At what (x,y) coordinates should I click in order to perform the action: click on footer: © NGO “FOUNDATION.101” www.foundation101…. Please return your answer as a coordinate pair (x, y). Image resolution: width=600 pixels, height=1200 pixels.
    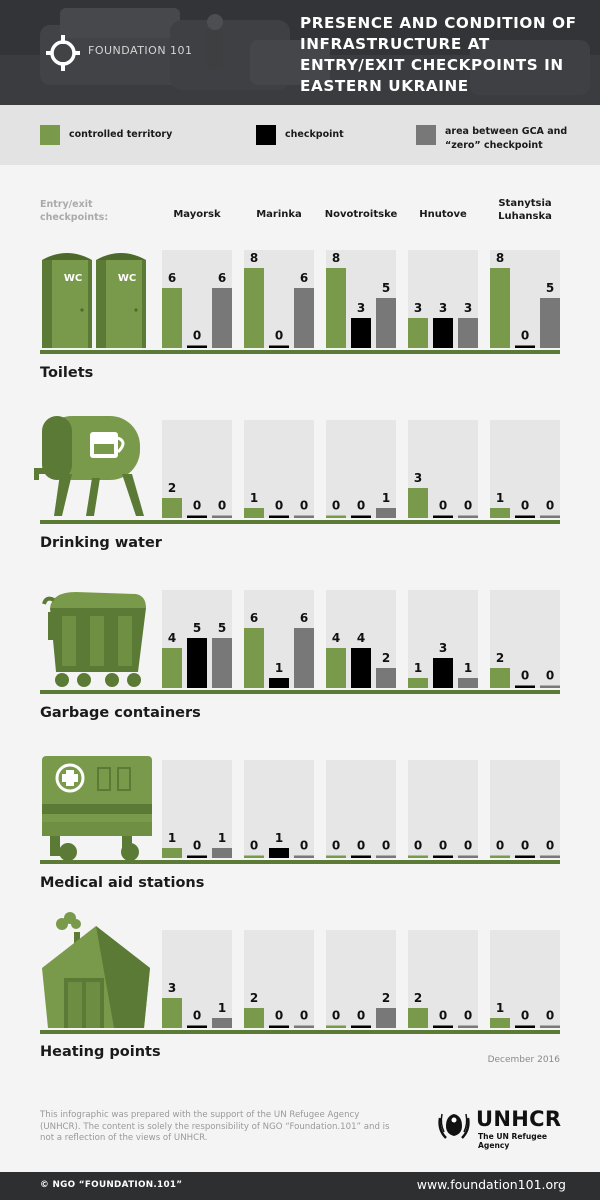
    Looking at the image, I should click on (300, 1186).